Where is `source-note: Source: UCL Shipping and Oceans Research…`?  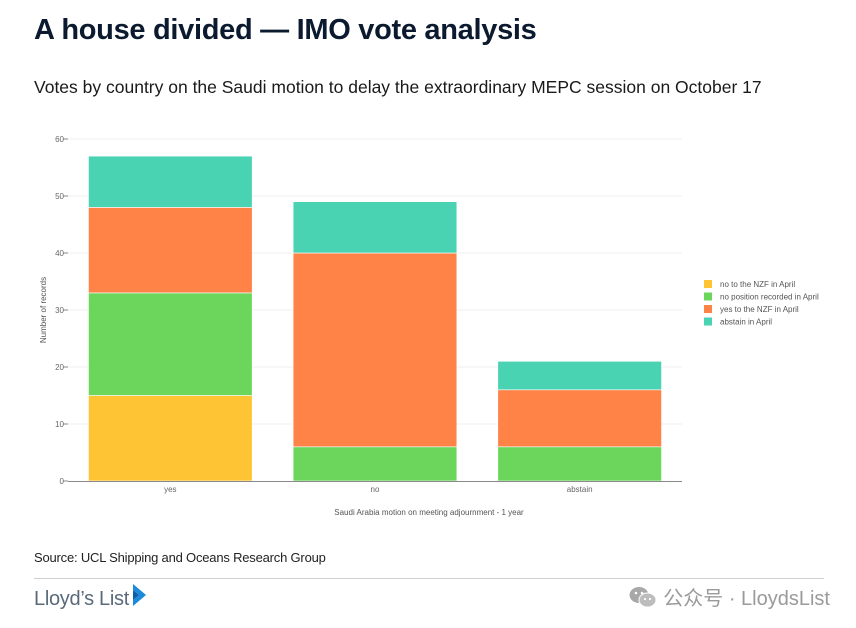
source-note: Source: UCL Shipping and Oceans Research… is located at coordinates (180, 557).